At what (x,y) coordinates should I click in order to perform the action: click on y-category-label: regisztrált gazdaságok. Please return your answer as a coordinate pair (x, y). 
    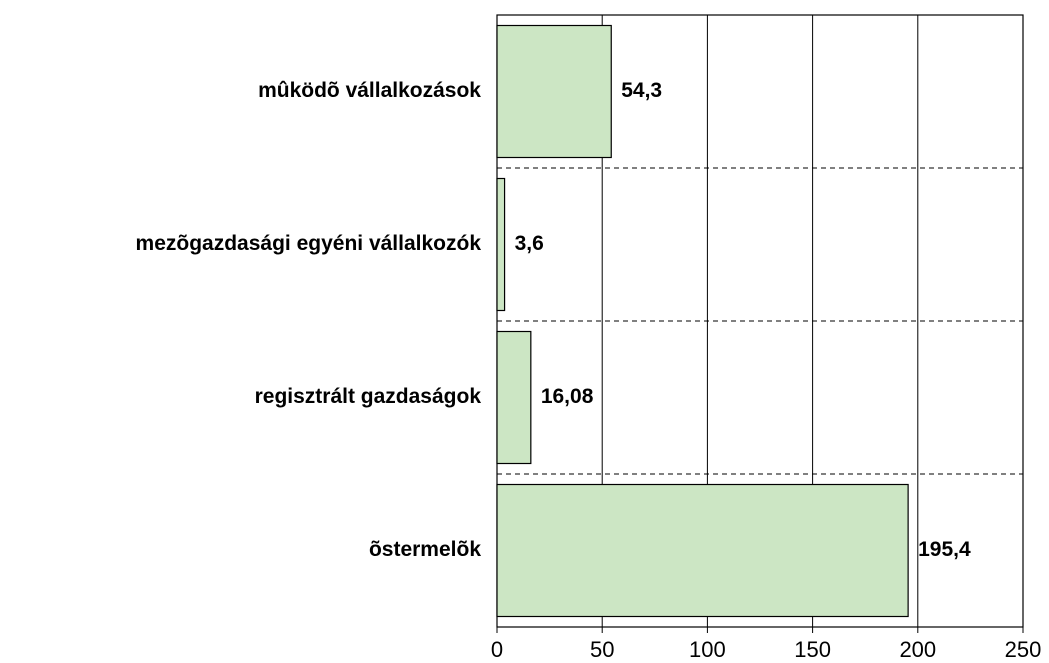
    Looking at the image, I should click on (368, 396).